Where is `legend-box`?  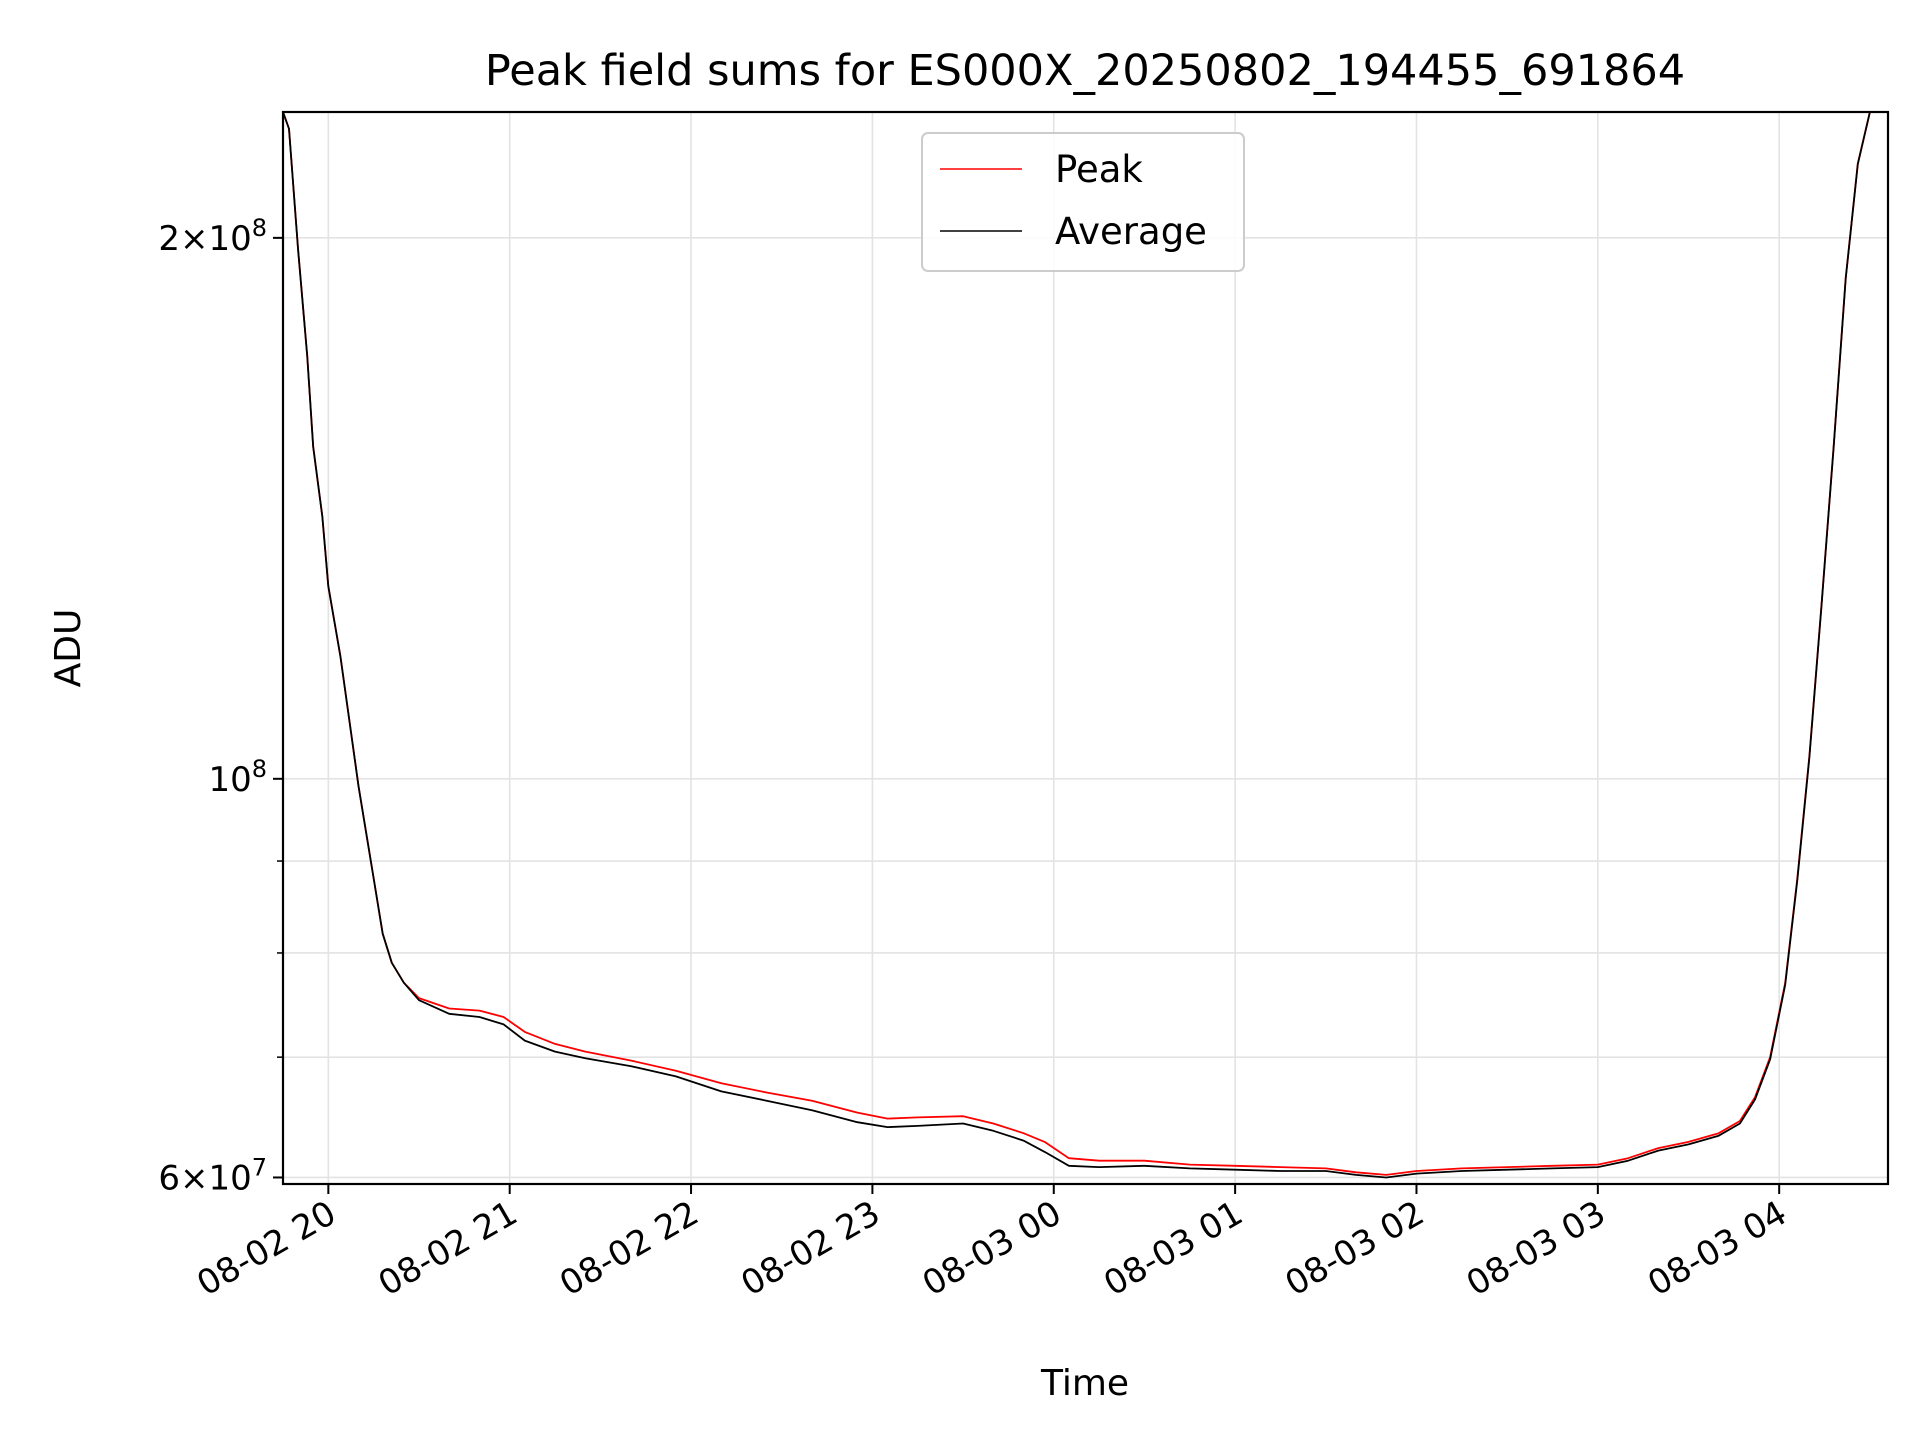 legend-box is located at coordinates (1083, 202).